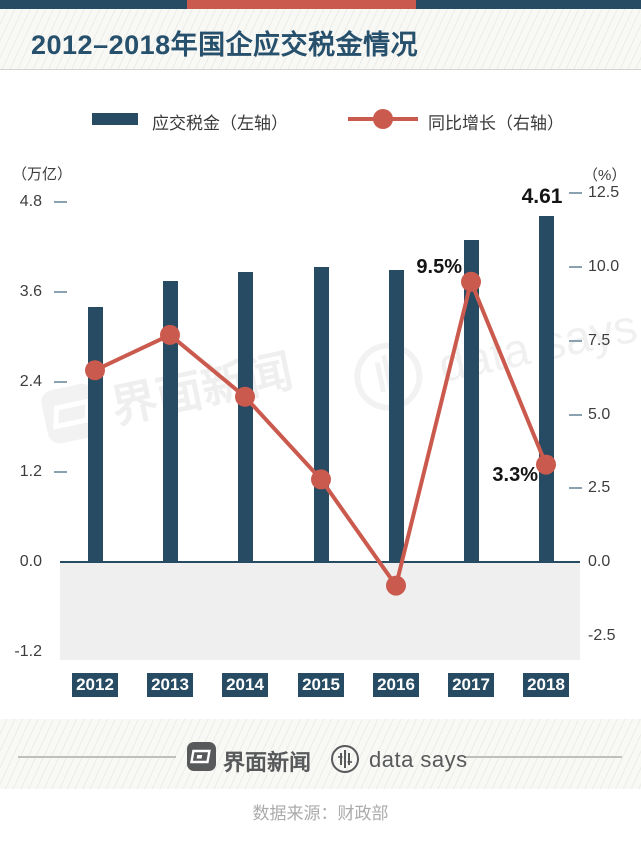 The image size is (641, 843). I want to click on jiemian-logo-icon, so click(201, 756).